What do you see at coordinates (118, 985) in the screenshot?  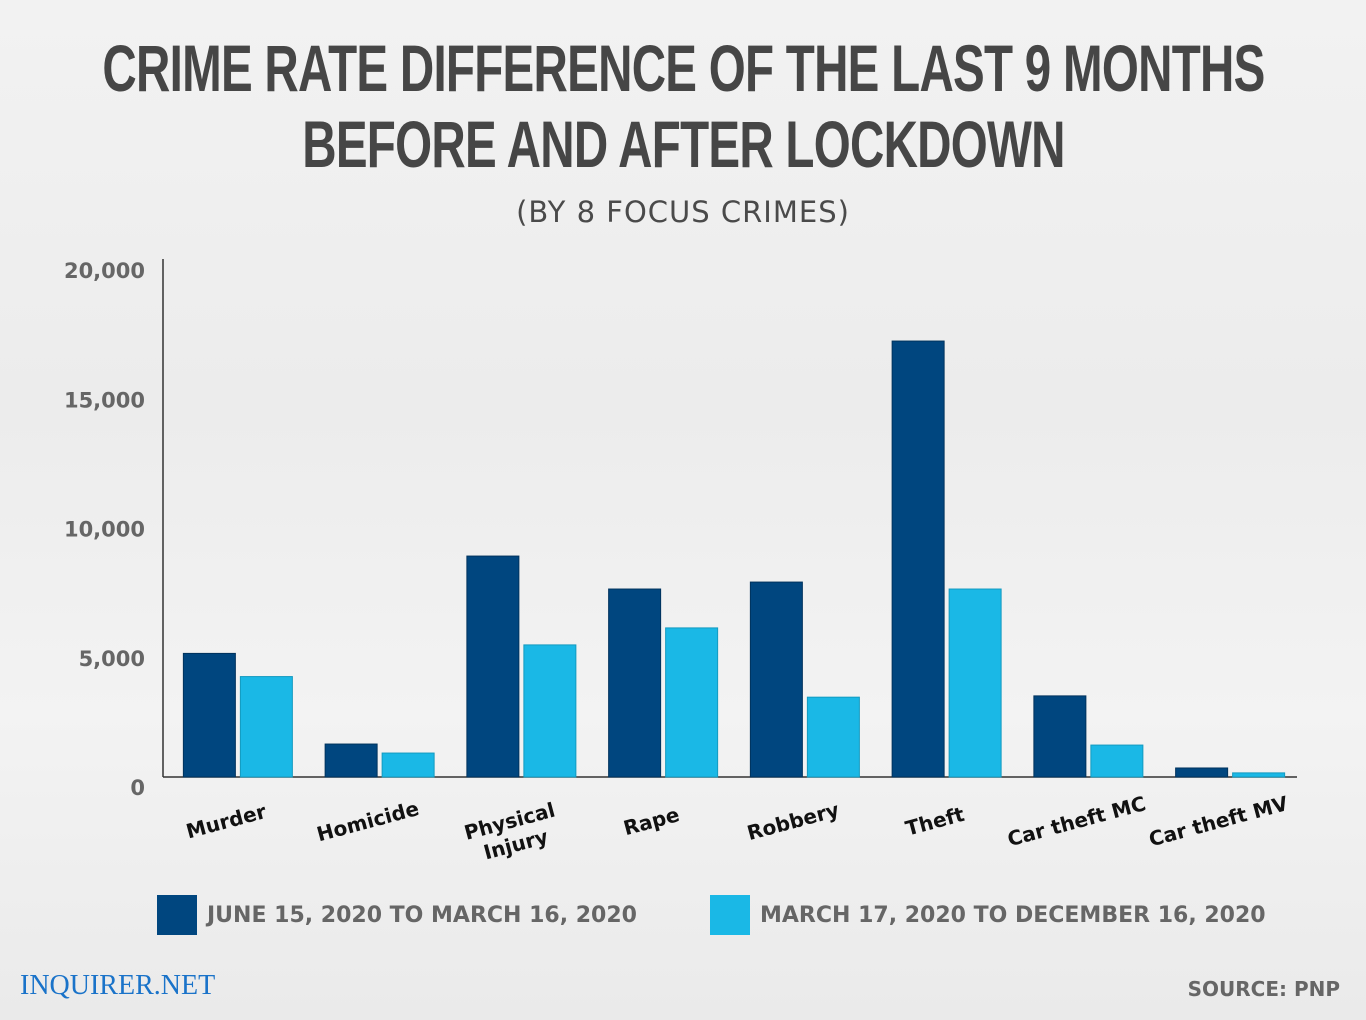 I see `brand-logo: INQUIRER.NET` at bounding box center [118, 985].